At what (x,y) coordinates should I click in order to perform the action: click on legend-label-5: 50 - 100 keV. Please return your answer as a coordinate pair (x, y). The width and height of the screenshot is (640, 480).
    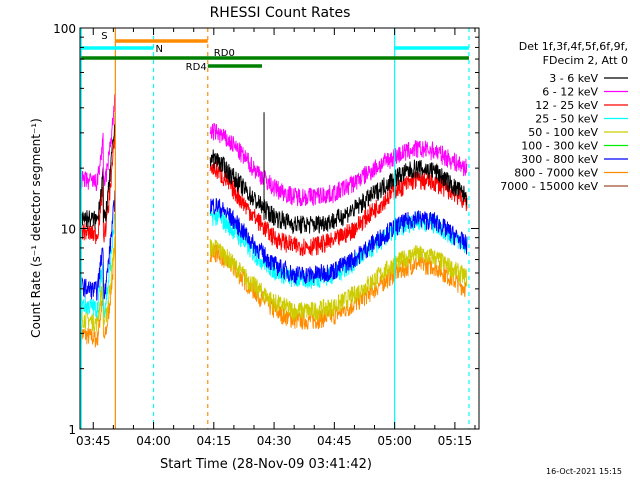
    Looking at the image, I should click on (563, 132).